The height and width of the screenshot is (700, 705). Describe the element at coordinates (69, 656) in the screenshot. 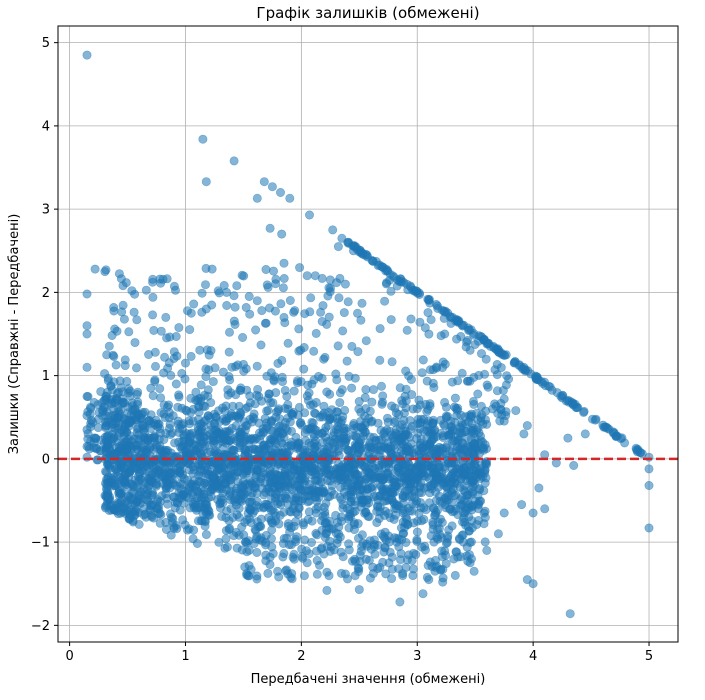

I see `x-tick-label: 0` at that location.